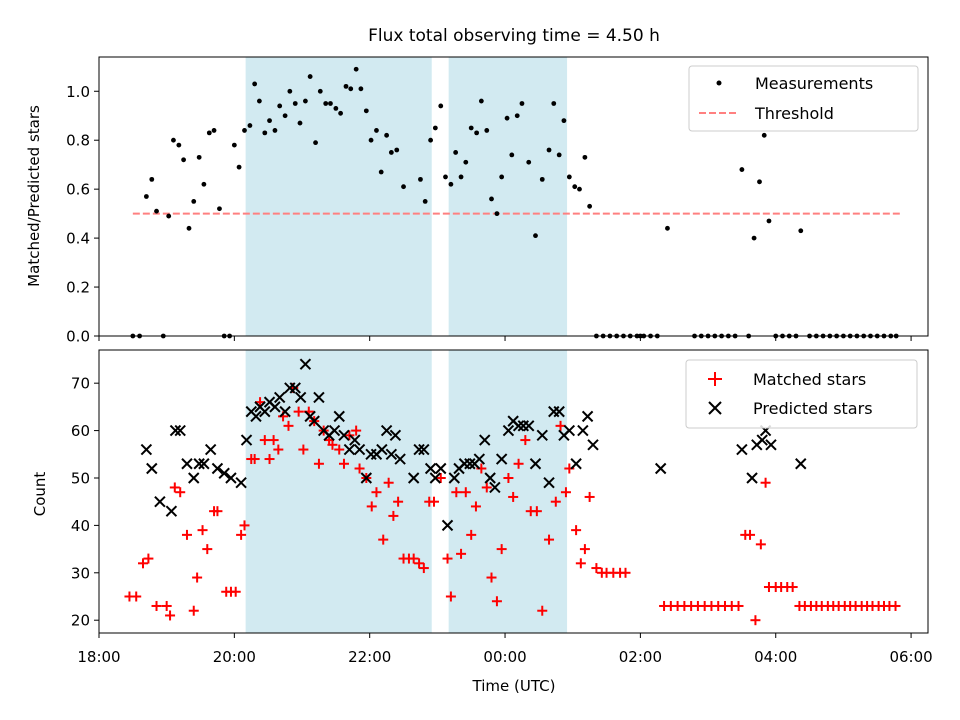 This screenshot has width=960, height=720. Describe the element at coordinates (406, 196) in the screenshot. I see `top-observing-windows` at that location.